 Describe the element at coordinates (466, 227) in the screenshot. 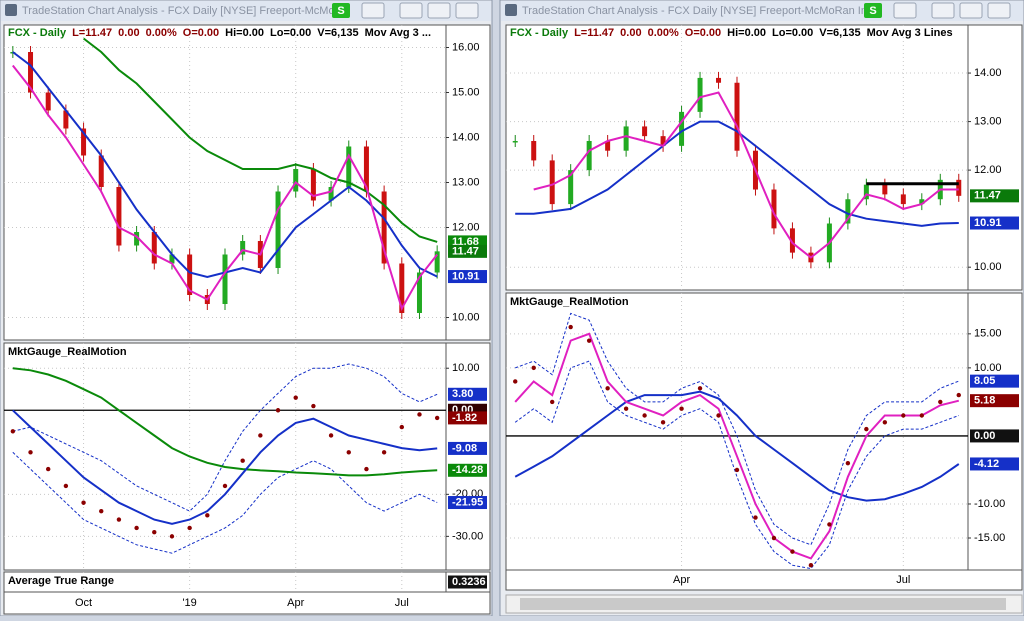

I see `y-tick-label: 12.00` at that location.